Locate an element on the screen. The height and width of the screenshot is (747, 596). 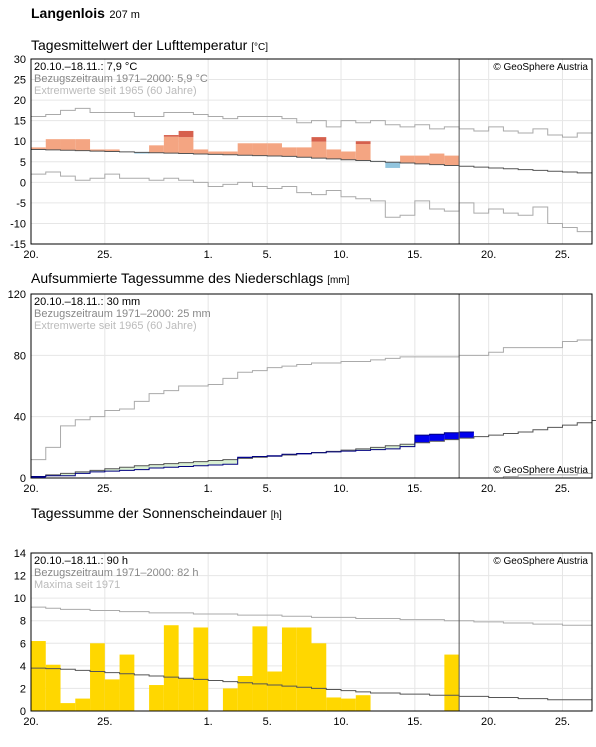
y-tick-label: -10 is located at coordinates (18, 224).